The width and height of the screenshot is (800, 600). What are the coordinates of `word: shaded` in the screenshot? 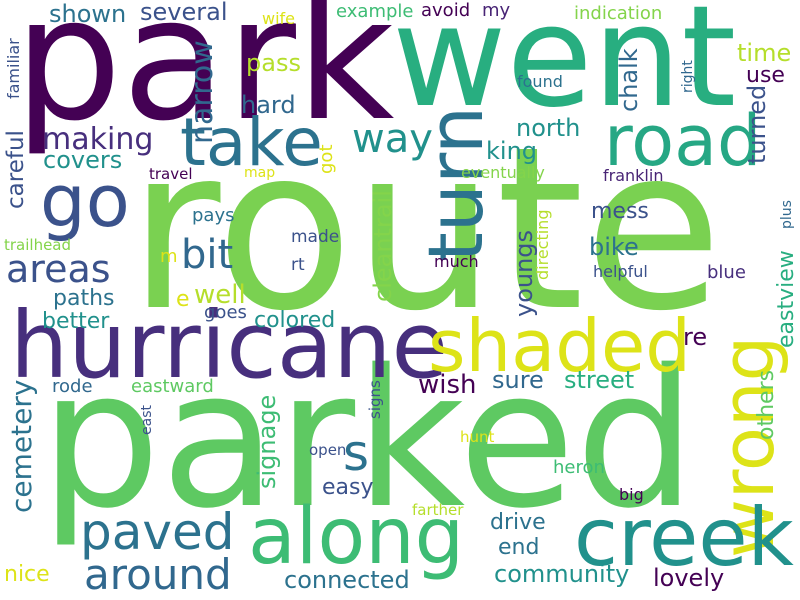 It's located at (559, 346).